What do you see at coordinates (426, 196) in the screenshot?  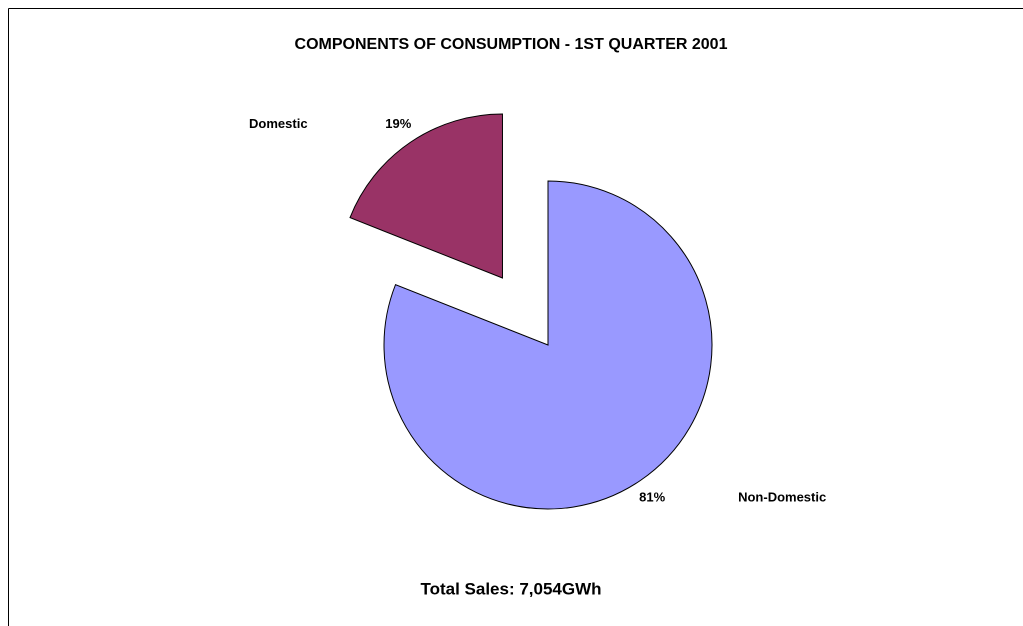 I see `pie-slice` at bounding box center [426, 196].